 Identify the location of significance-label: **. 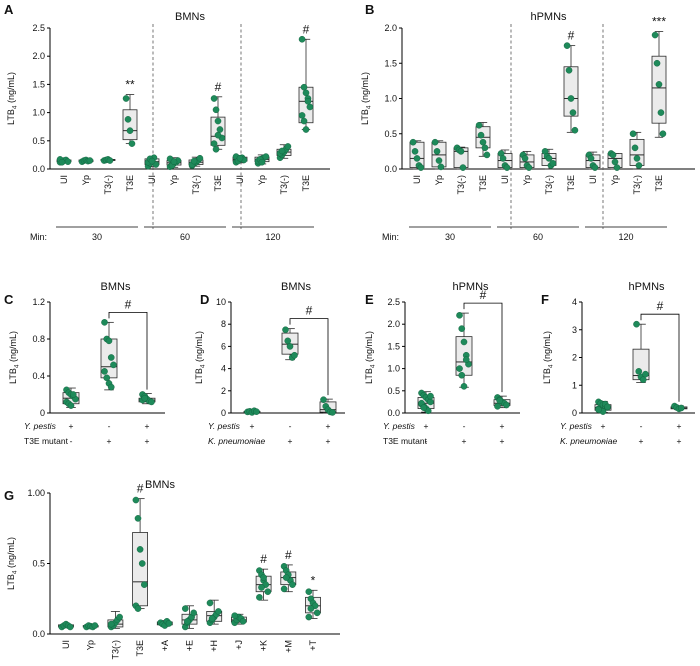
(130, 85).